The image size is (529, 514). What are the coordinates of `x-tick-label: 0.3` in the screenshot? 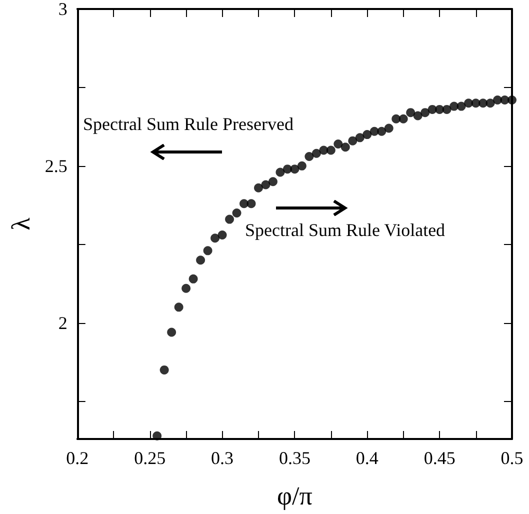 It's located at (222, 458).